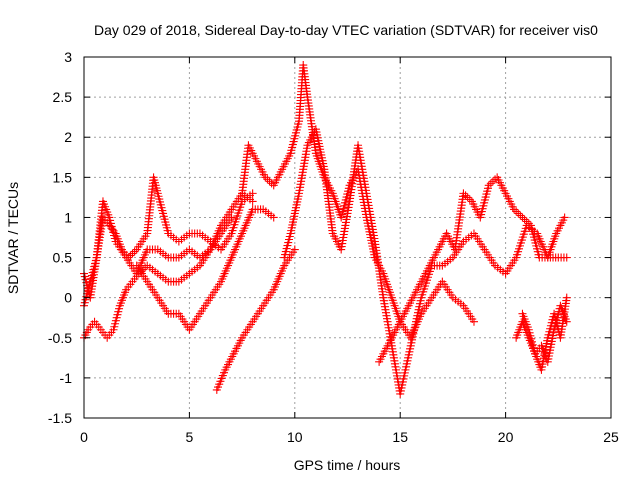  Describe the element at coordinates (190, 437) in the screenshot. I see `x-tick-label: 5` at that location.